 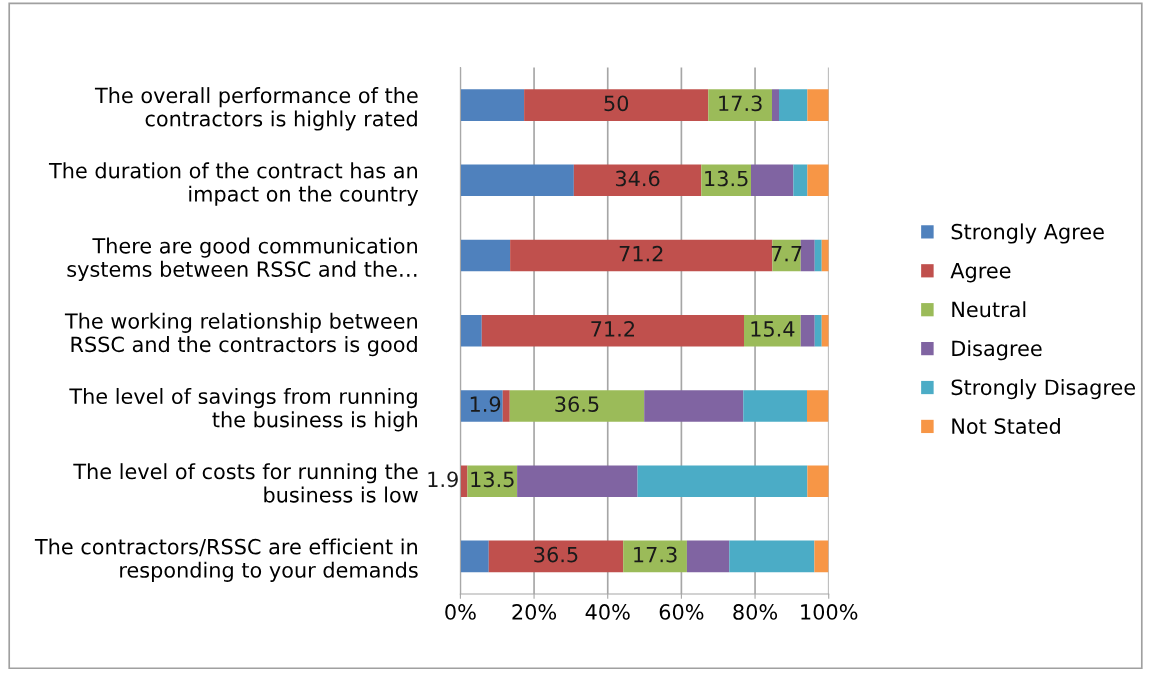 What do you see at coordinates (245, 483) in the screenshot?
I see `y-tick-label: The level of costs for running the business is low` at bounding box center [245, 483].